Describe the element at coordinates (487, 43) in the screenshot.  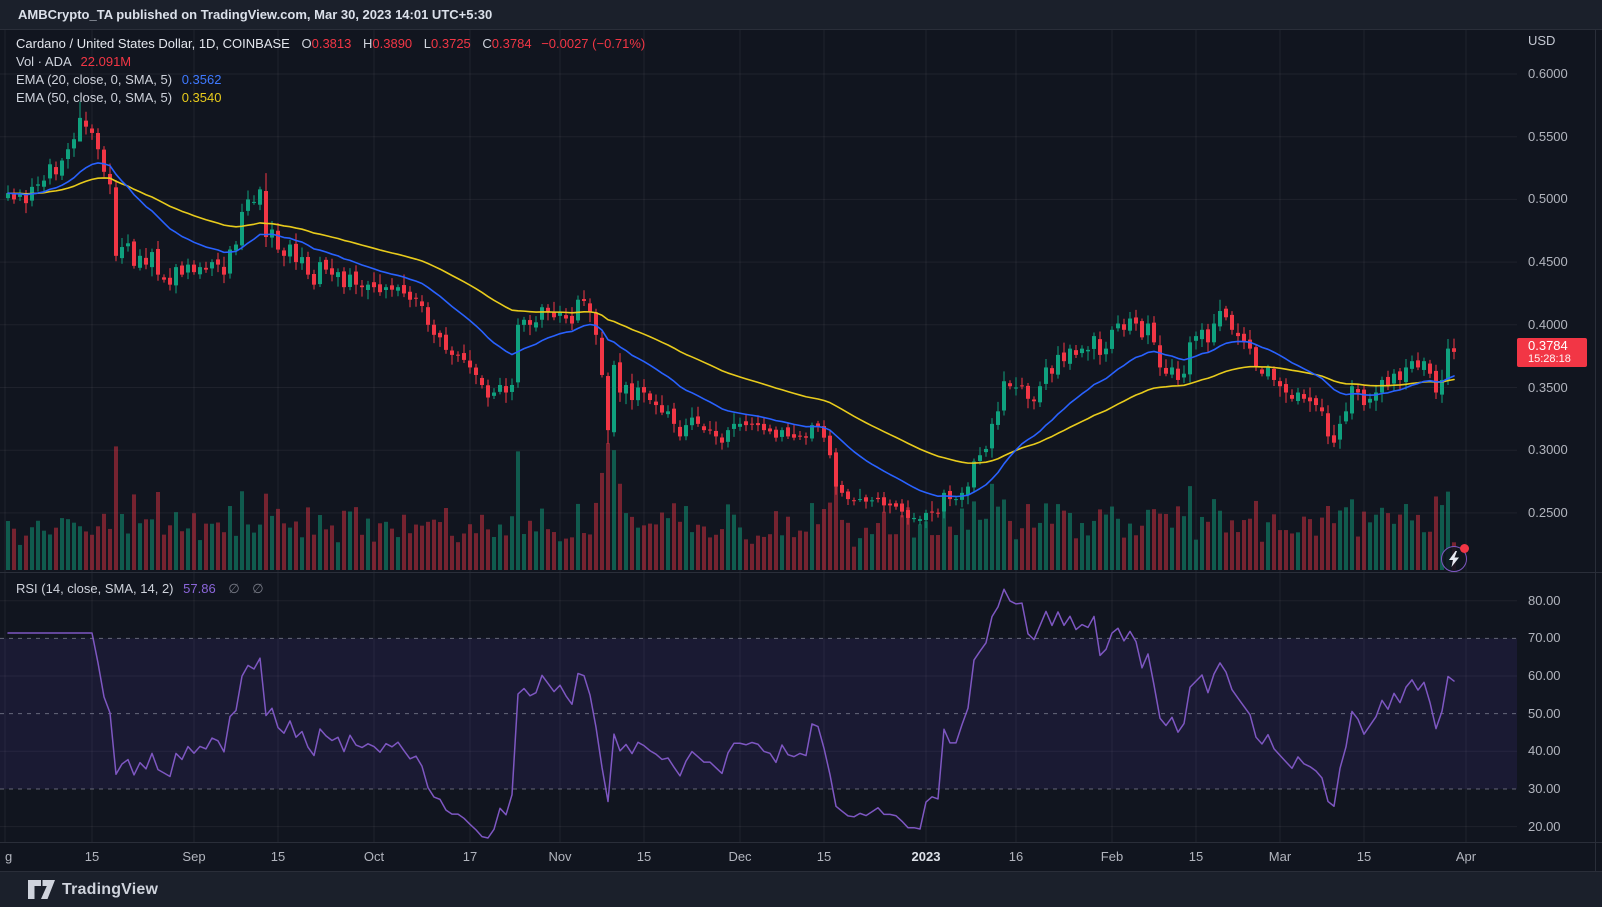
I see `close-label: C` at that location.